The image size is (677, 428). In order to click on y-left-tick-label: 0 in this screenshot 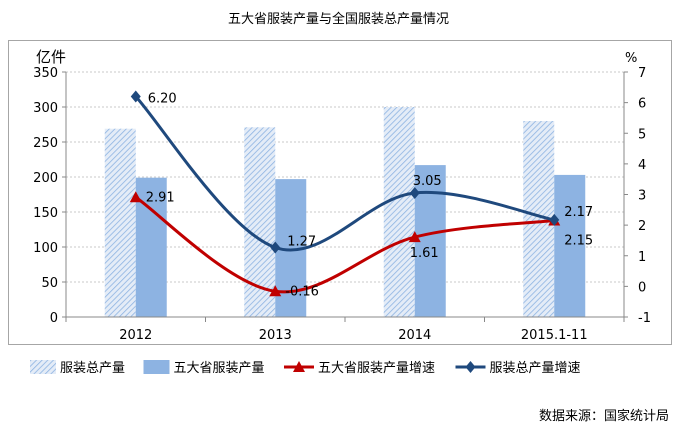, I will do `click(54, 318)`.